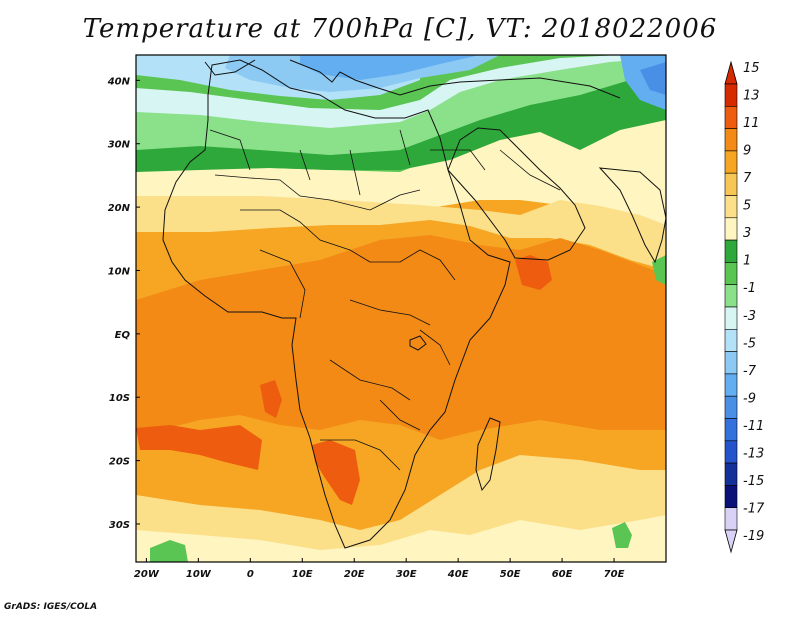 The height and width of the screenshot is (618, 800). I want to click on colorbar-level-label: 7, so click(747, 178).